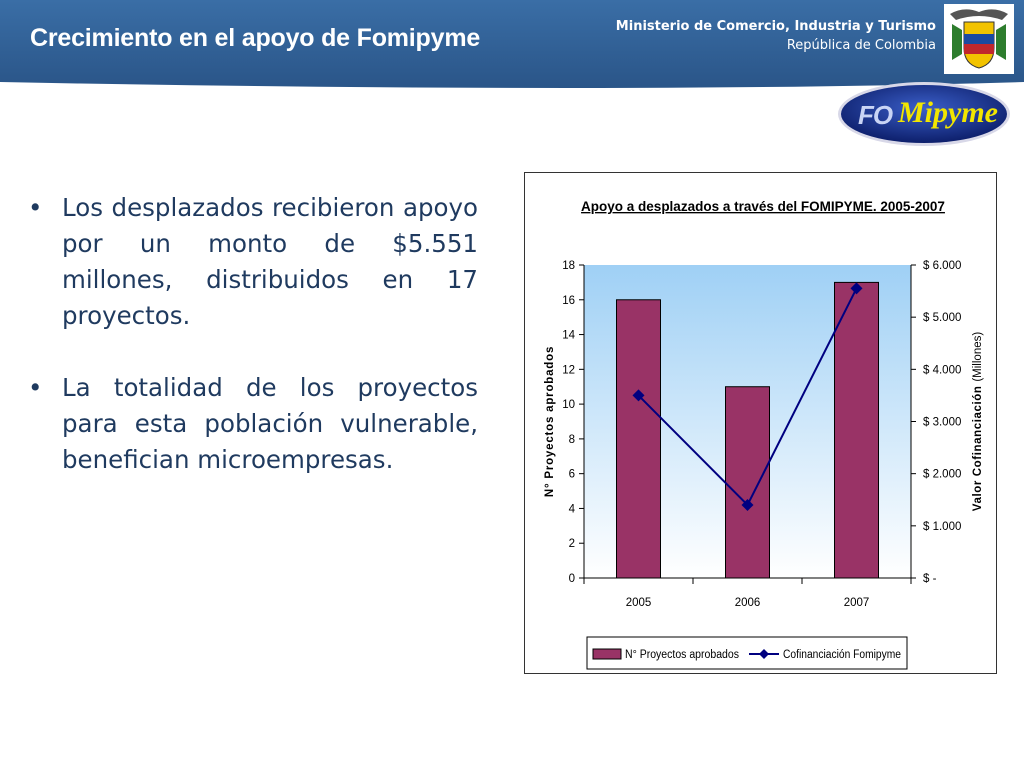  Describe the element at coordinates (550, 421) in the screenshot. I see `y-axis-title: N° Proyectos aprobados` at that location.